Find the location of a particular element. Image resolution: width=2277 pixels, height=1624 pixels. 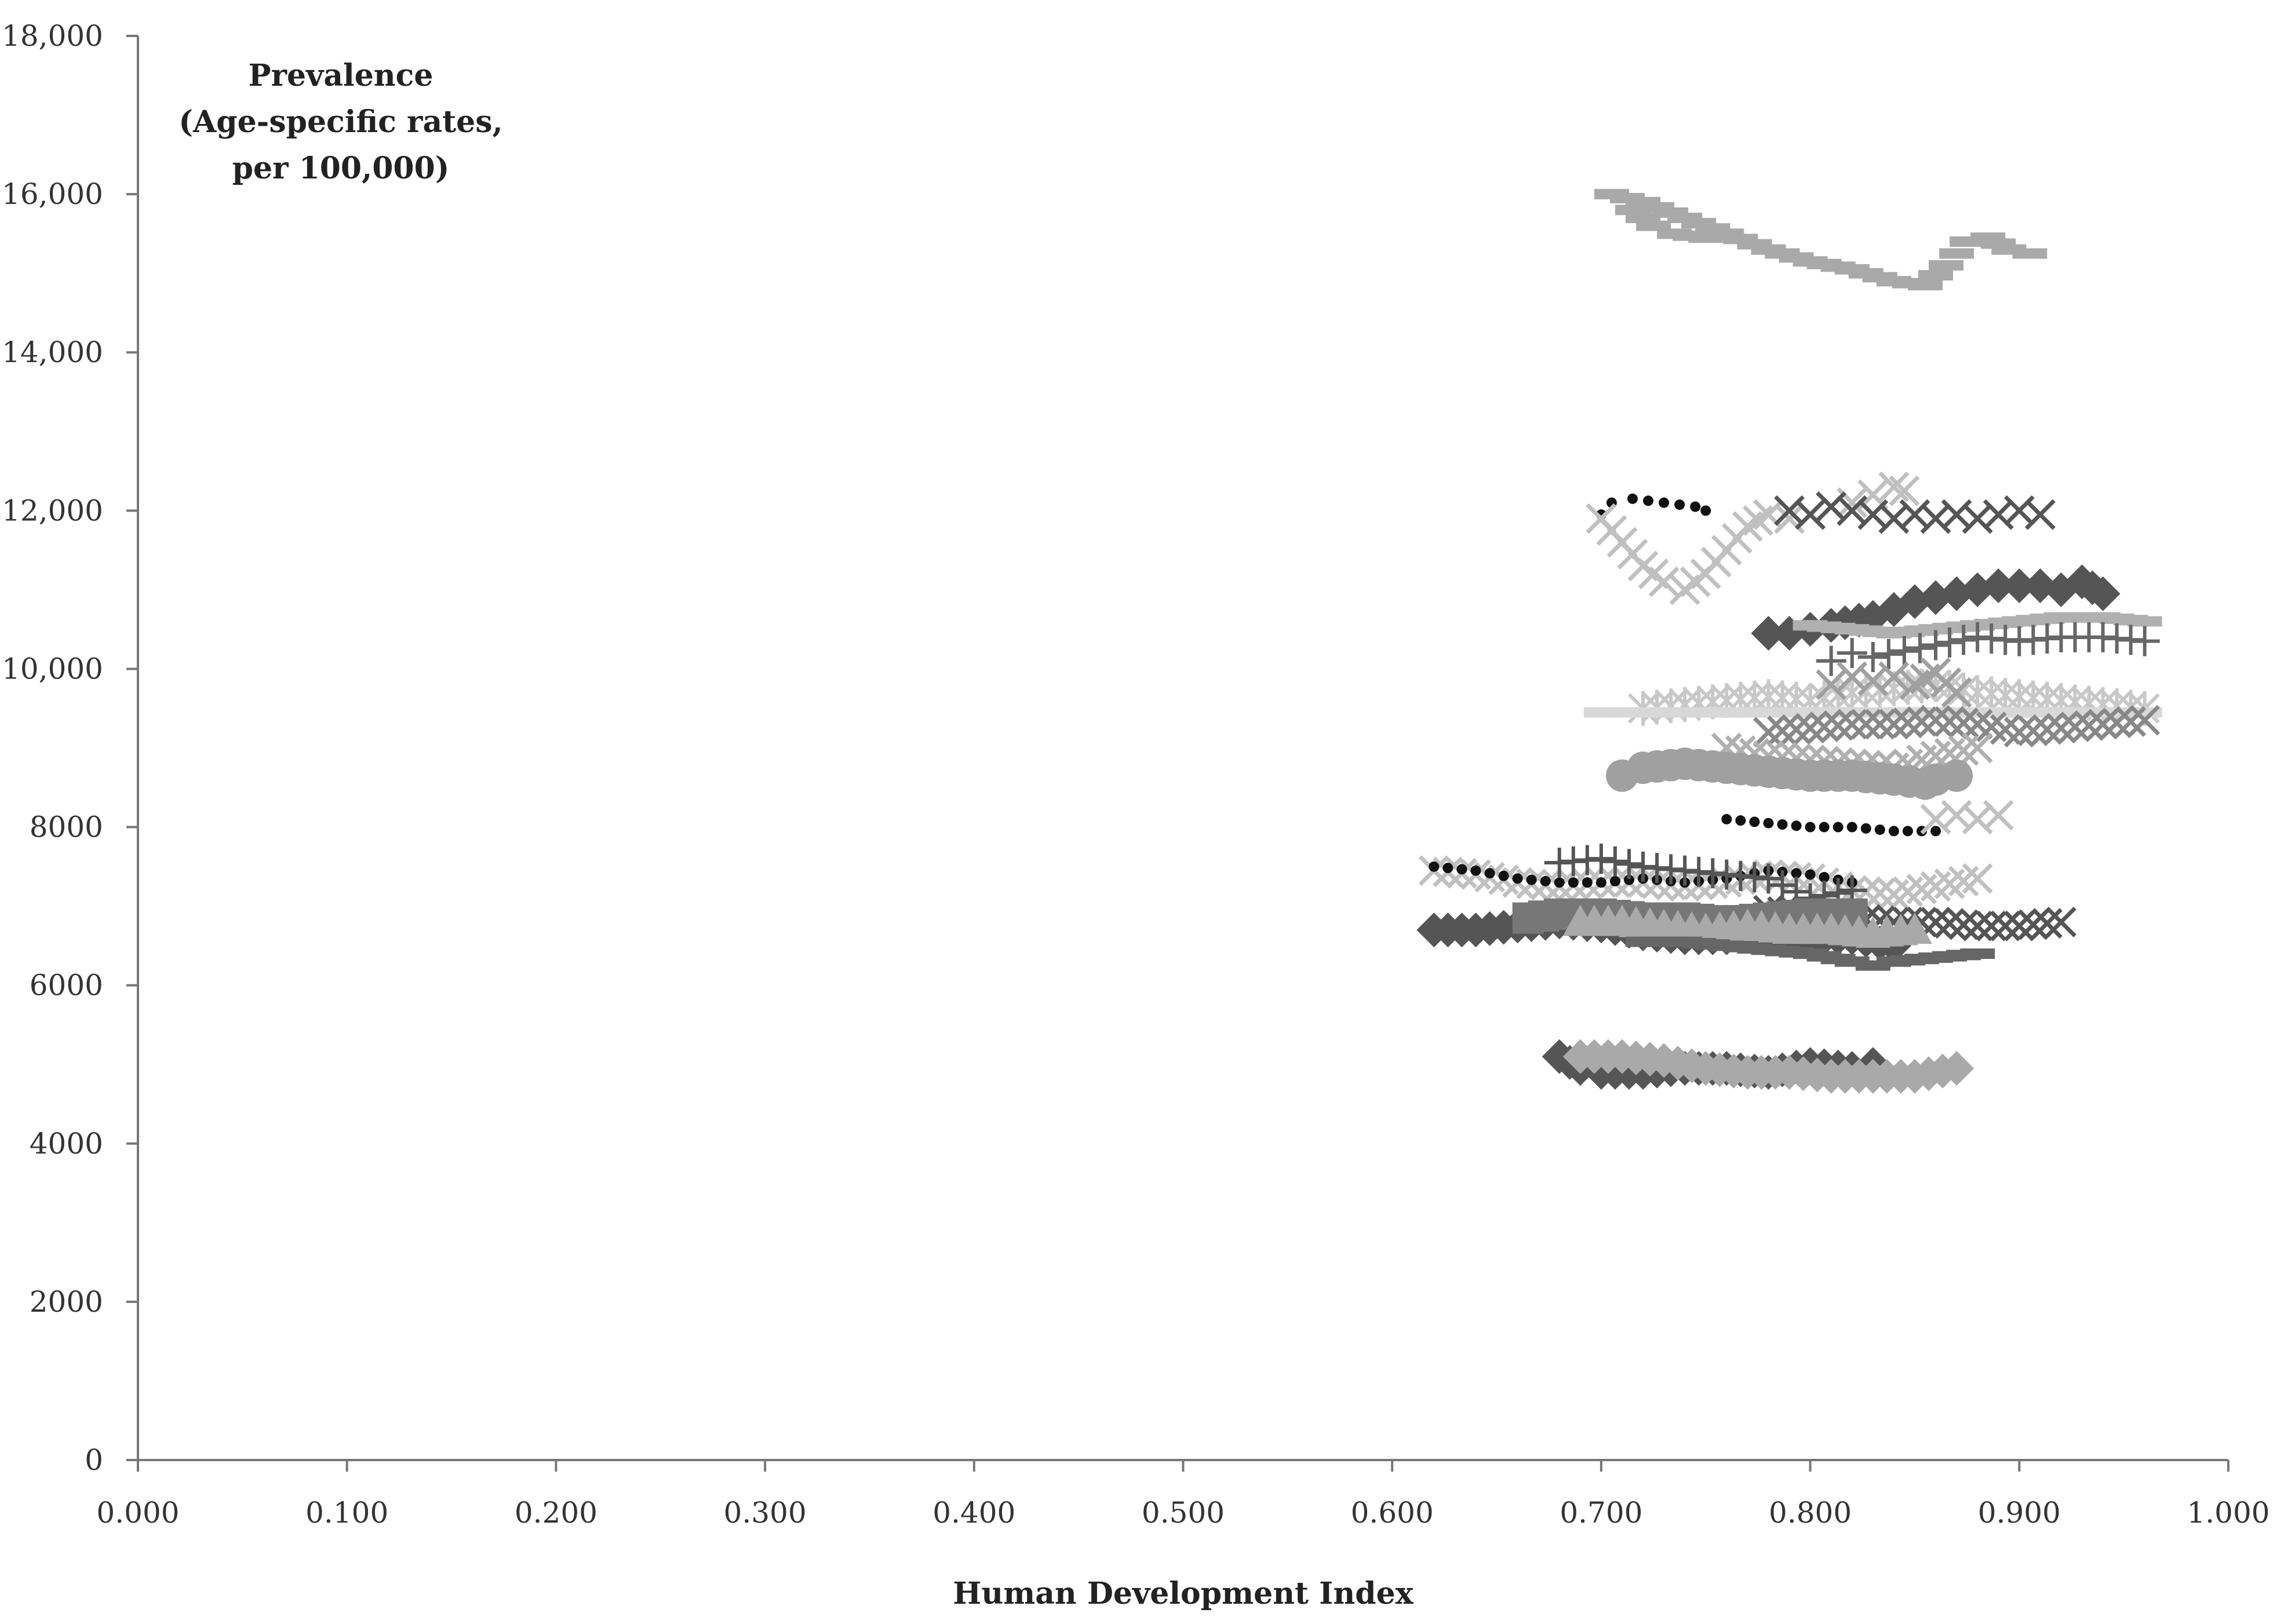

y-tick-label: 8000 is located at coordinates (66, 827).